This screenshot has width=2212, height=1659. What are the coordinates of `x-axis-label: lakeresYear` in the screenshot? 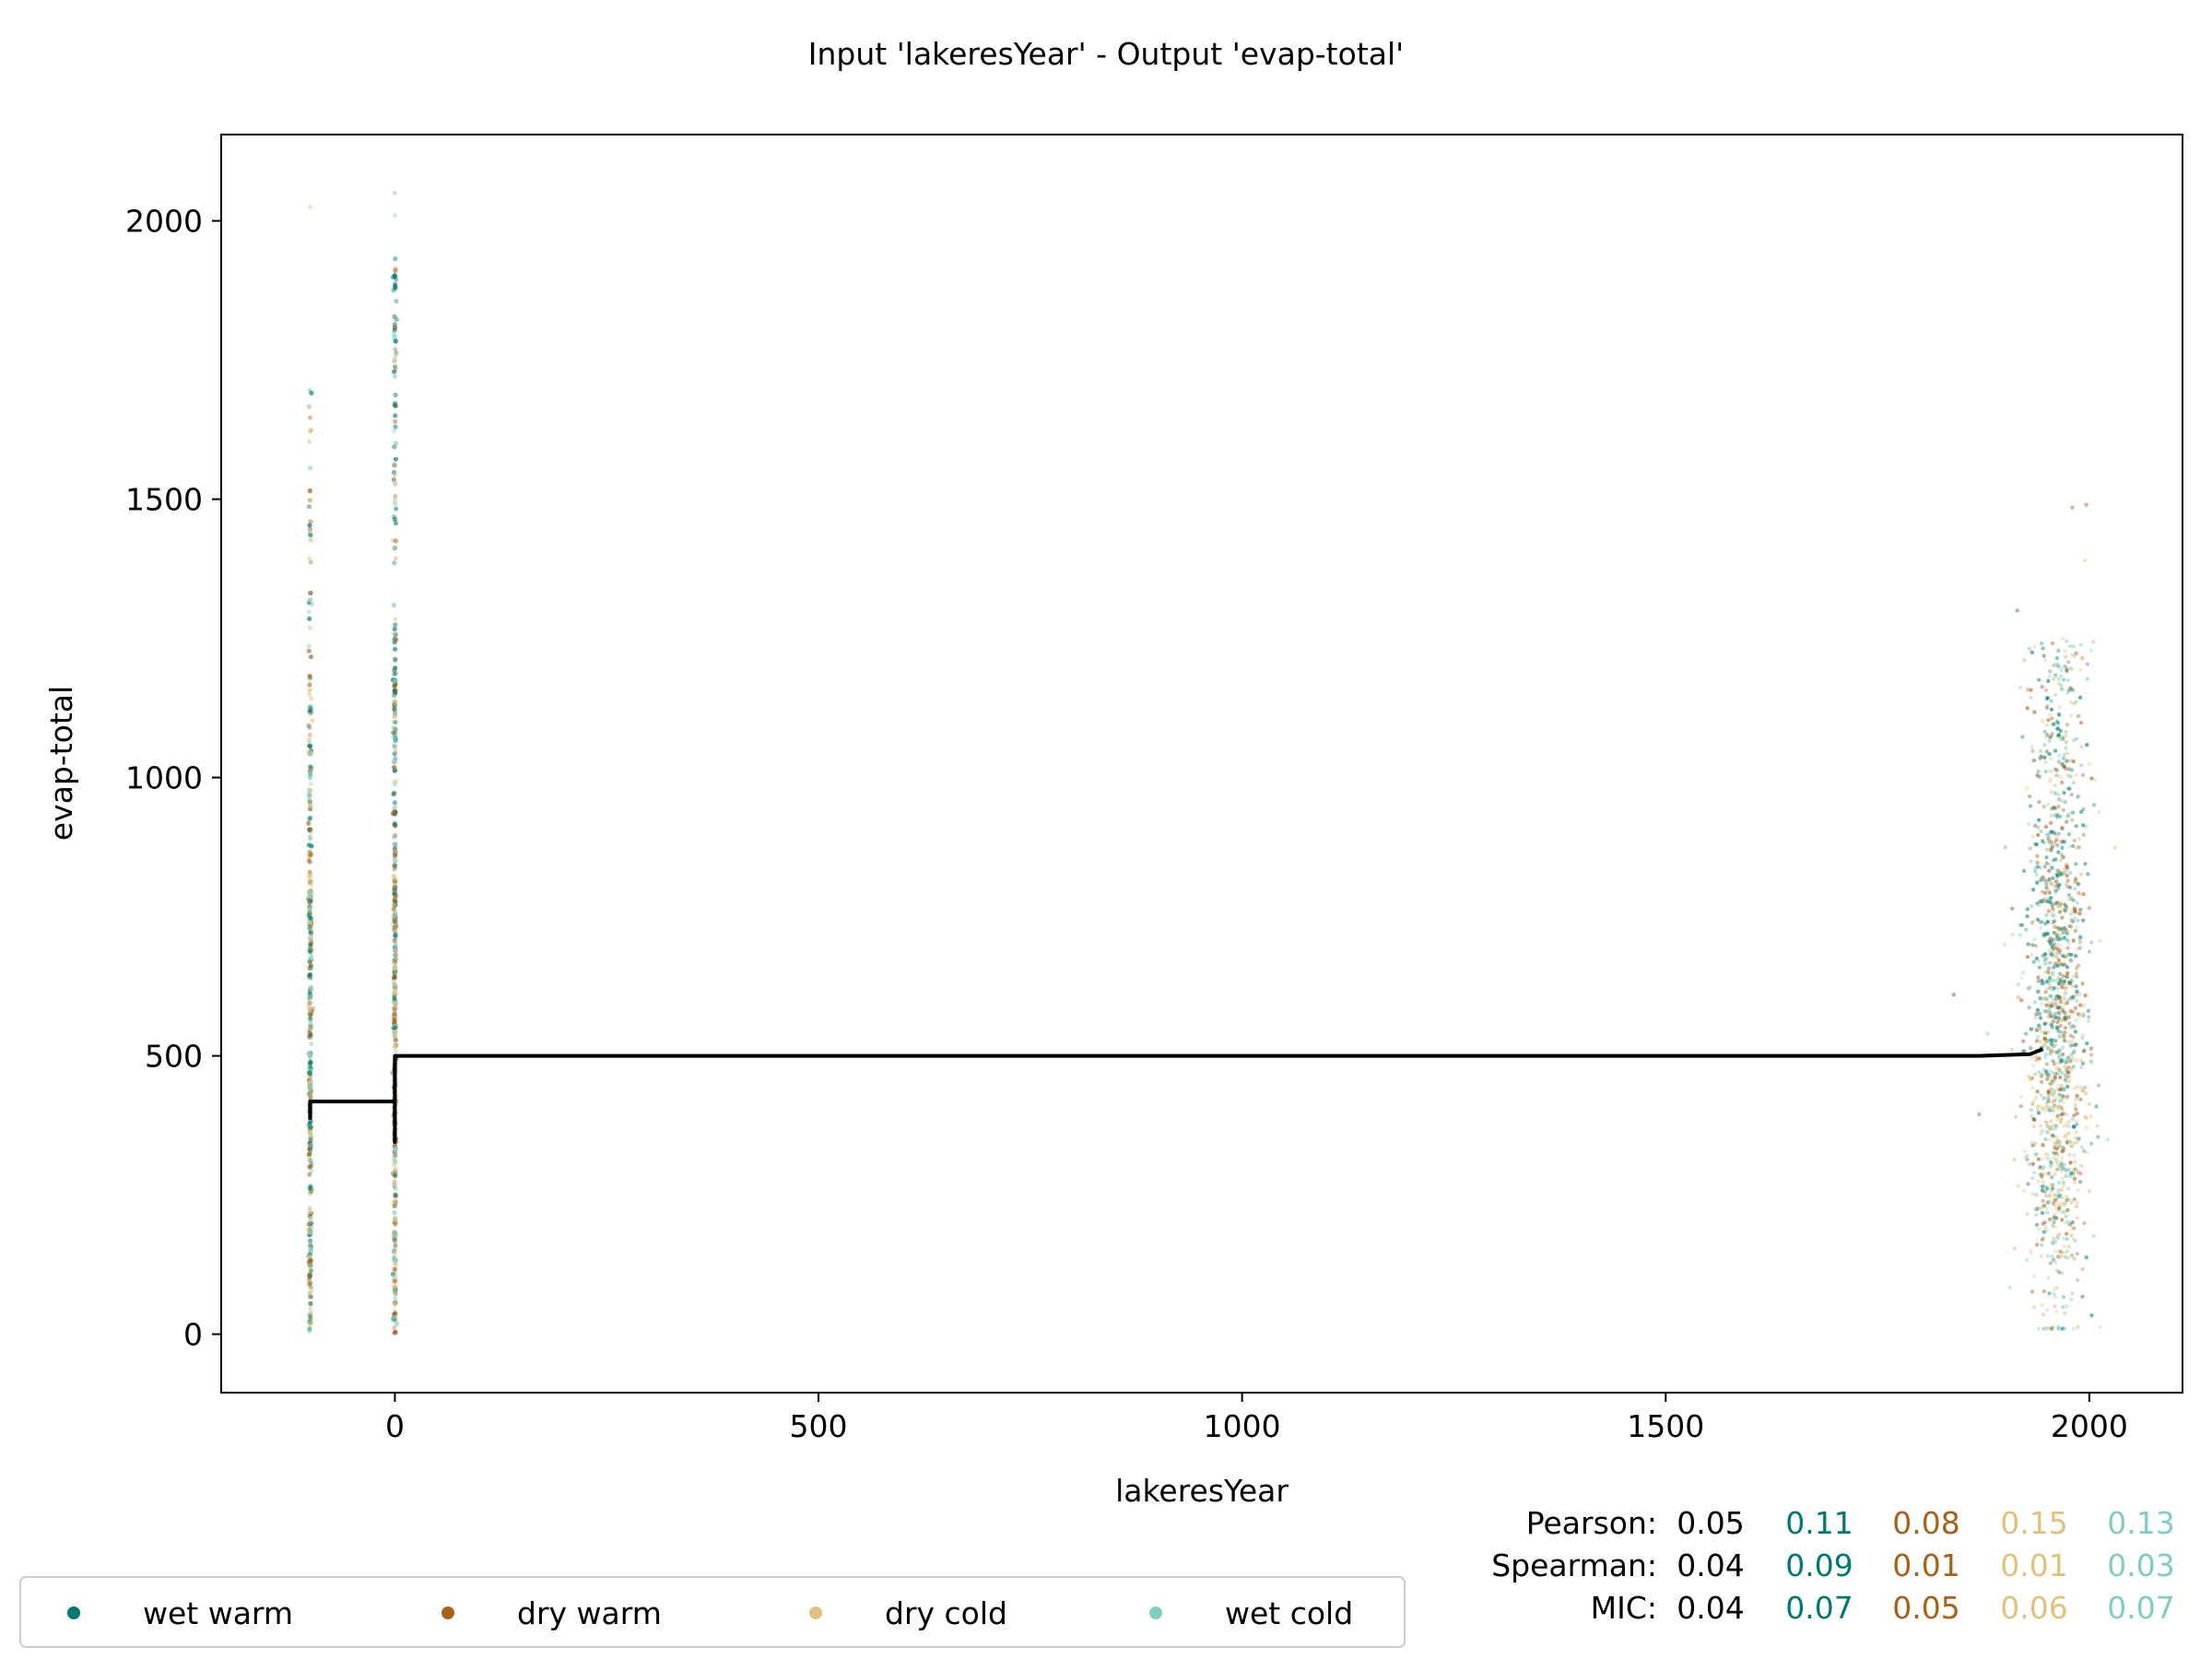 It's located at (1201, 1491).